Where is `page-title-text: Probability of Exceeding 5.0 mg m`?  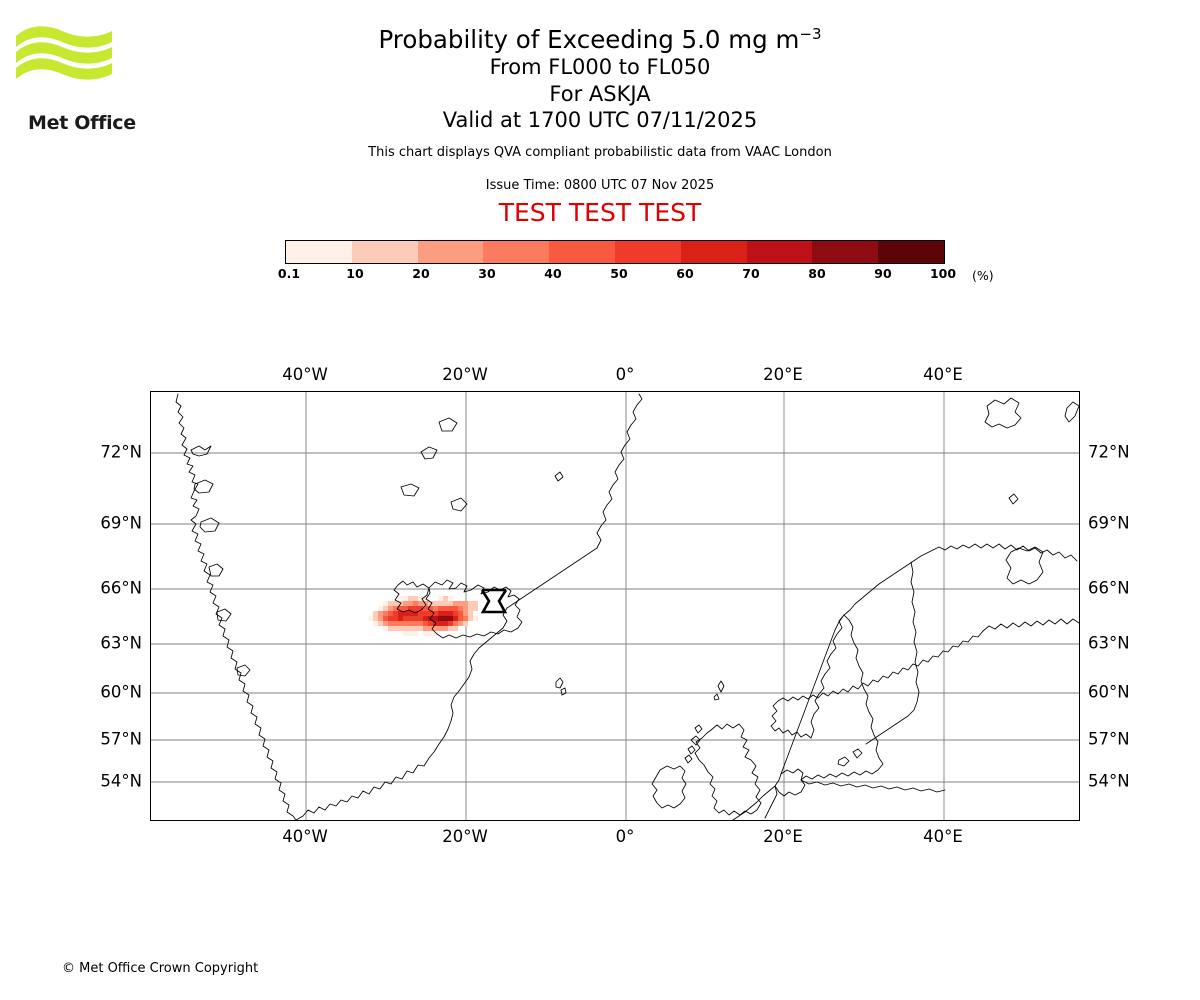 page-title-text: Probability of Exceeding 5.0 mg m is located at coordinates (589, 39).